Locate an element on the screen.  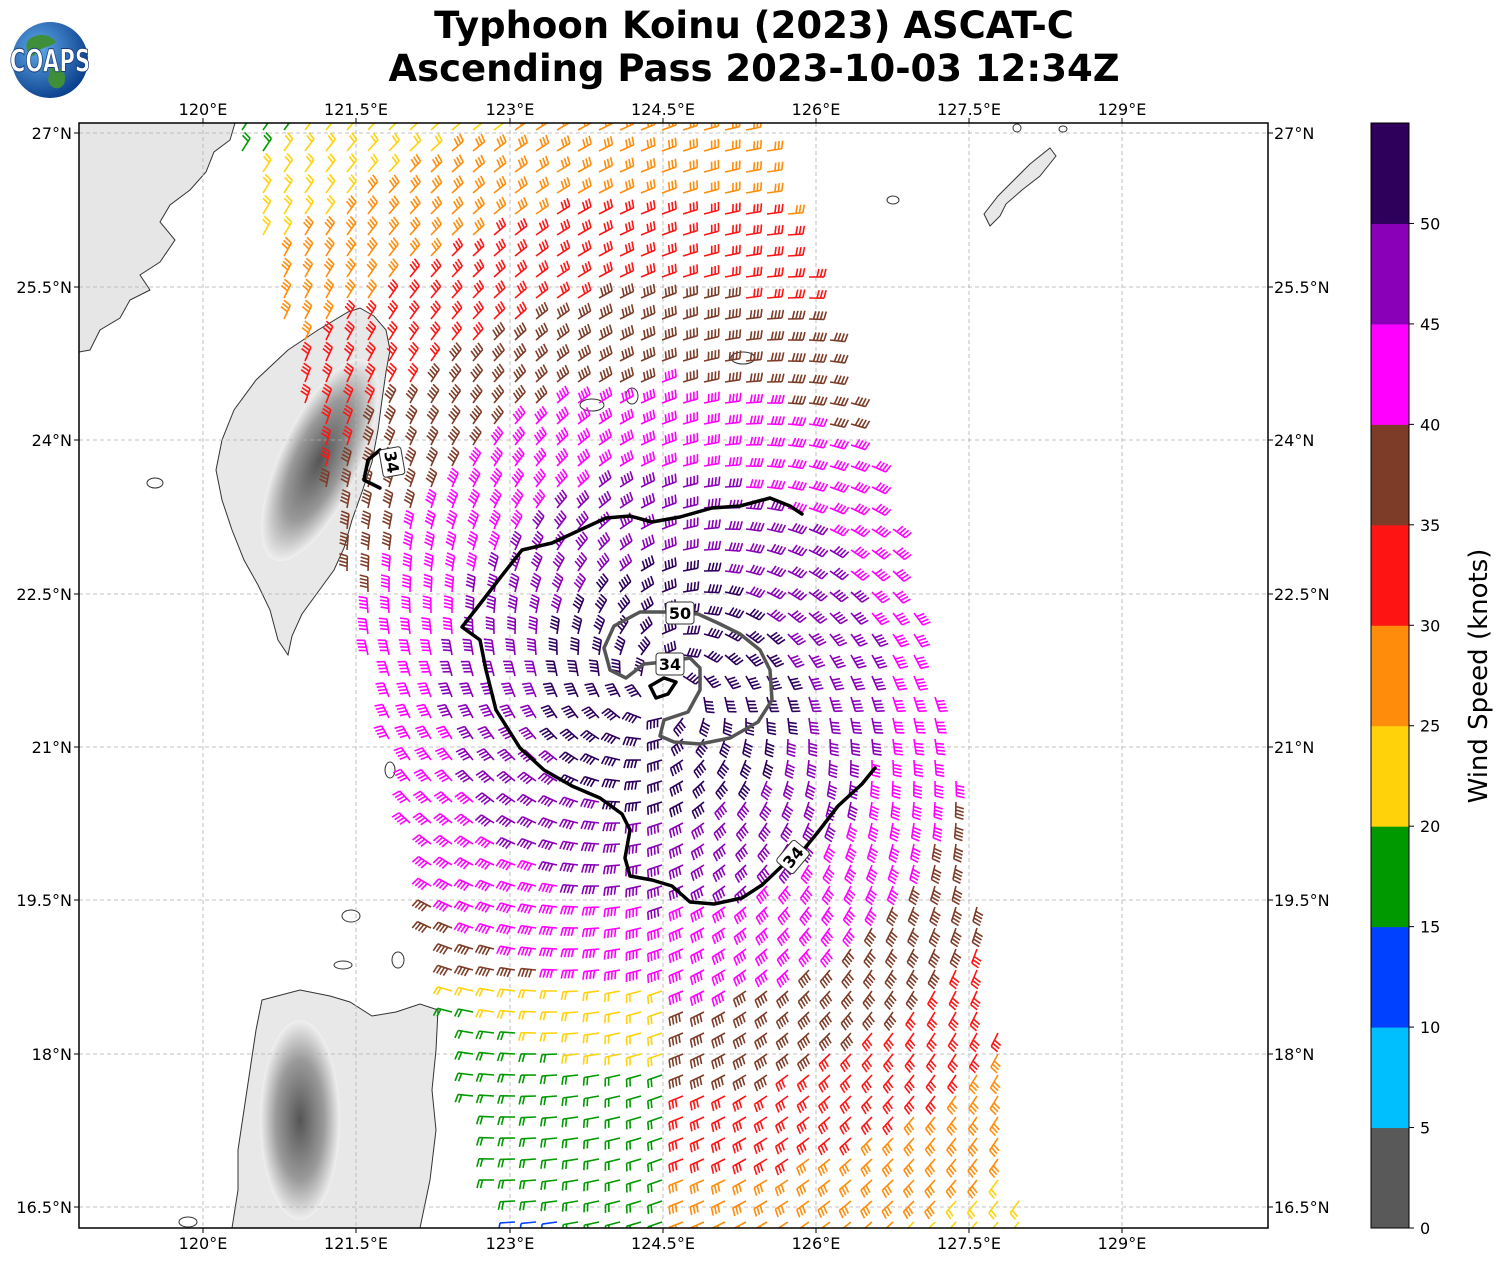
colorbar-label: Wind Speed (knots) is located at coordinates (1479, 676).